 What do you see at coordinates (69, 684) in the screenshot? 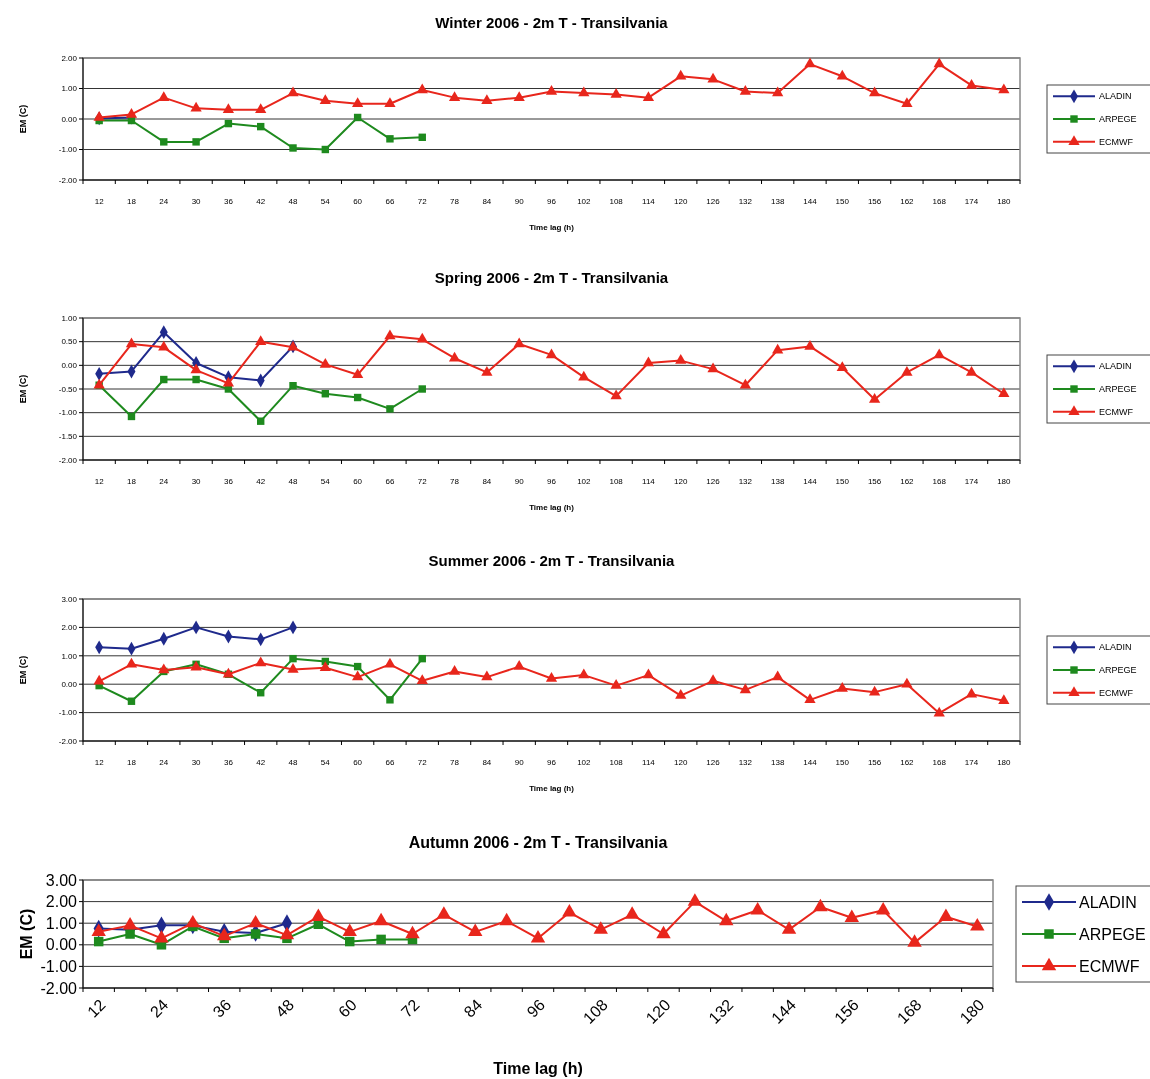
I see `y-tick-label: 0.00` at bounding box center [69, 684].